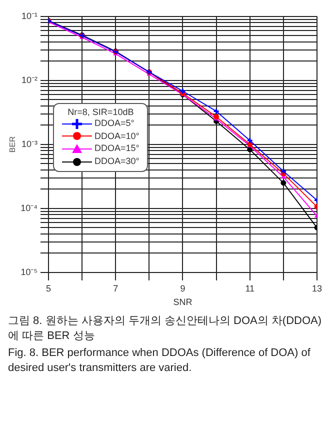  Describe the element at coordinates (117, 135) in the screenshot. I see `legend-label: DDOA=10°` at that location.